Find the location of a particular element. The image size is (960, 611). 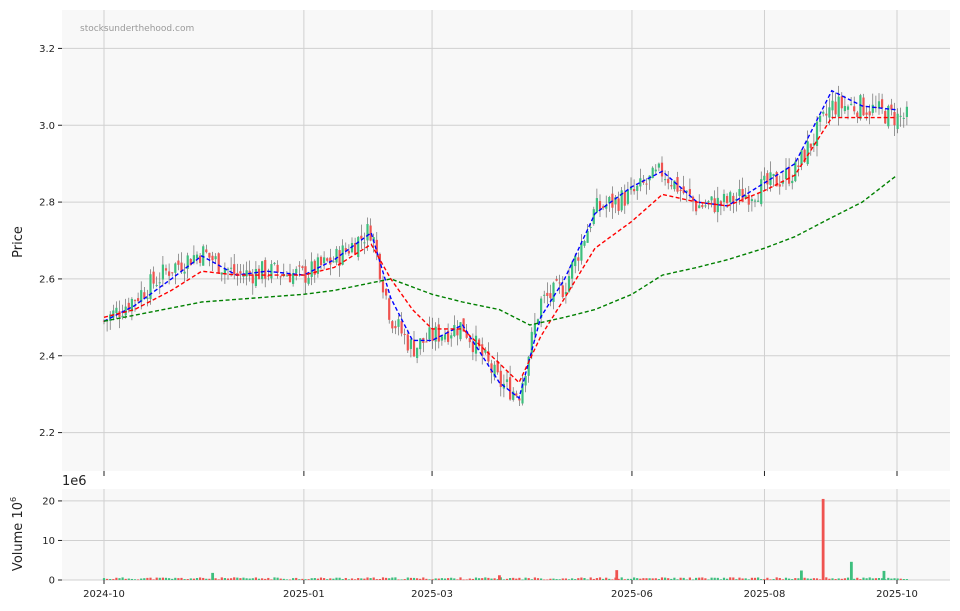

price-y-tick-label: 2.2 is located at coordinates (47, 433).